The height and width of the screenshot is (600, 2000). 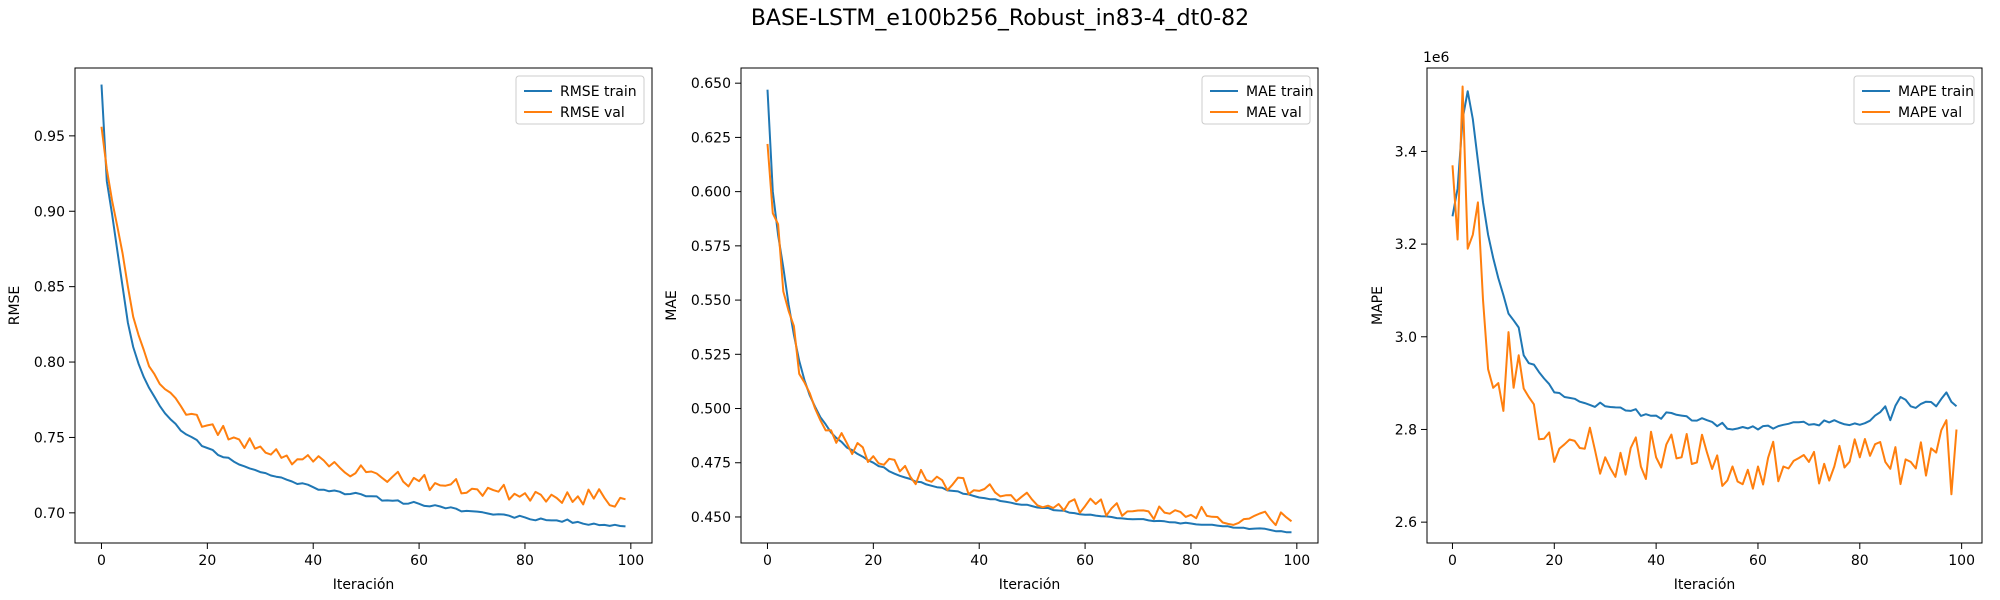 What do you see at coordinates (313, 561) in the screenshot?
I see `rmse-x-tick-label: 40` at bounding box center [313, 561].